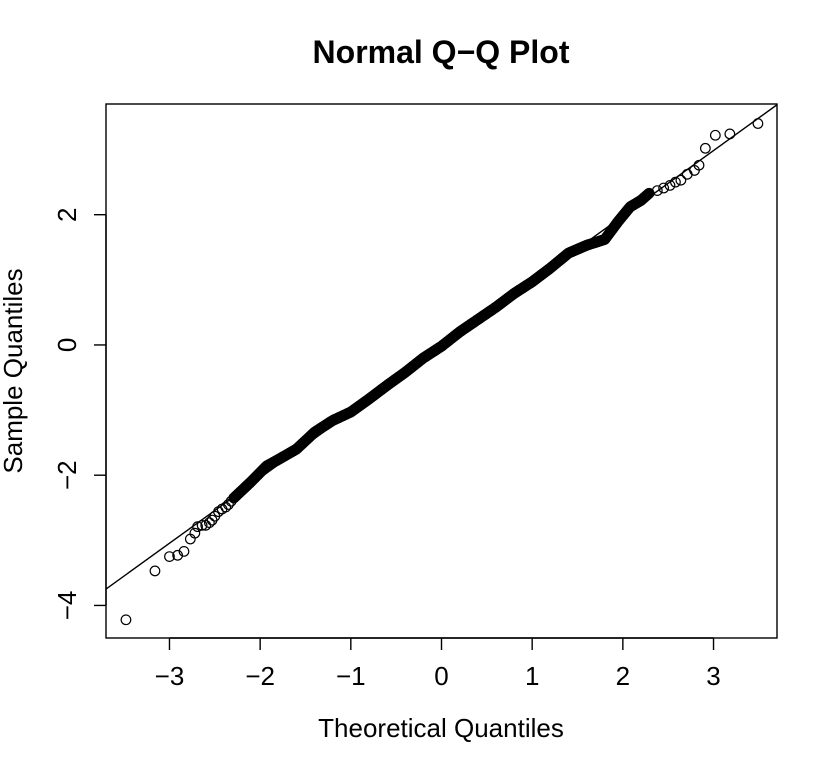 Image resolution: width=830 pixels, height=771 pixels. Describe the element at coordinates (170, 676) in the screenshot. I see `x-tick-label: −3` at that location.